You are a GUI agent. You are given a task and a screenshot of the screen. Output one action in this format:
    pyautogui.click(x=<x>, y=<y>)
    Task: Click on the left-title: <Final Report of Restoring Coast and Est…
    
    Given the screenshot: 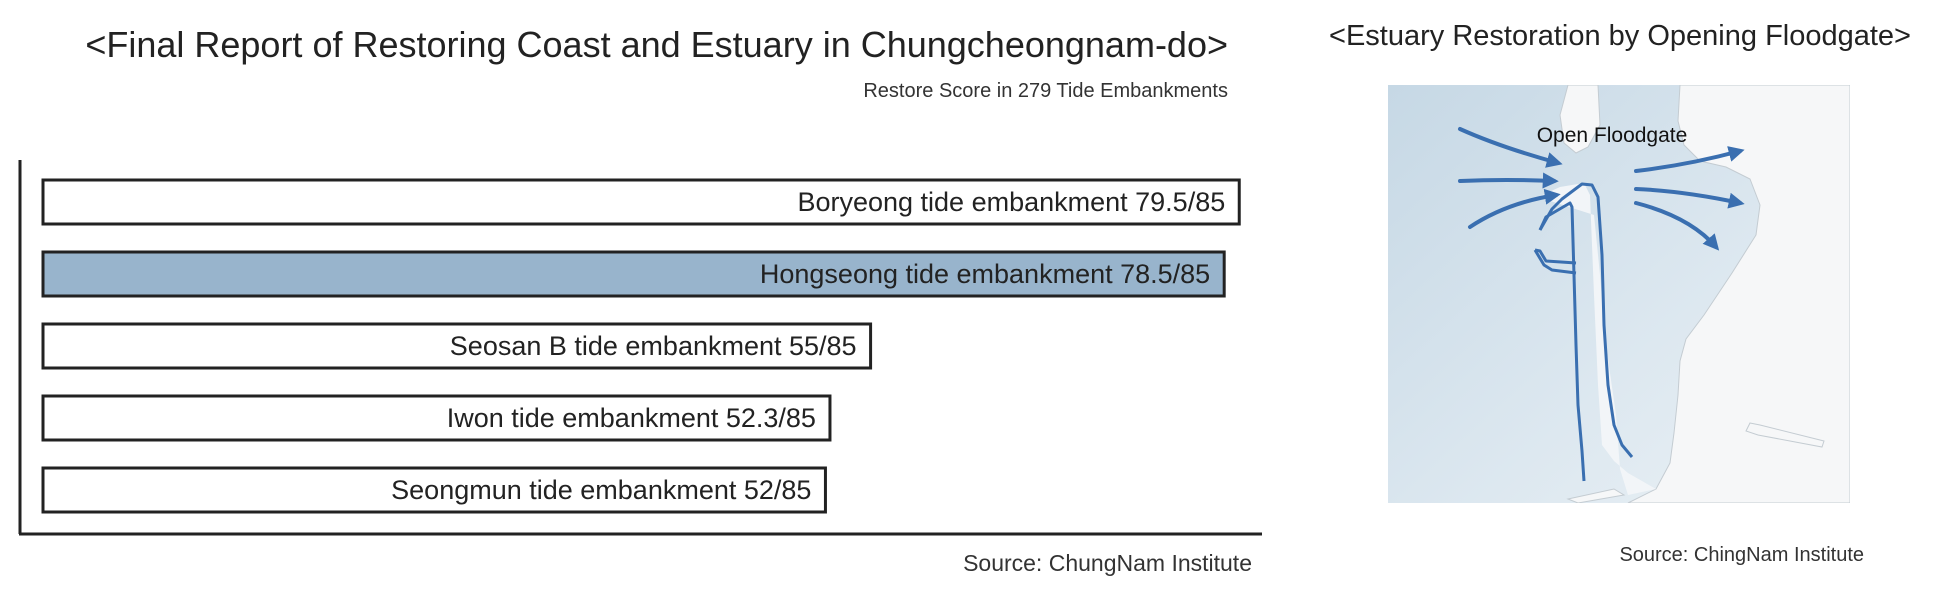 What is the action you would take?
    pyautogui.click(x=656, y=44)
    